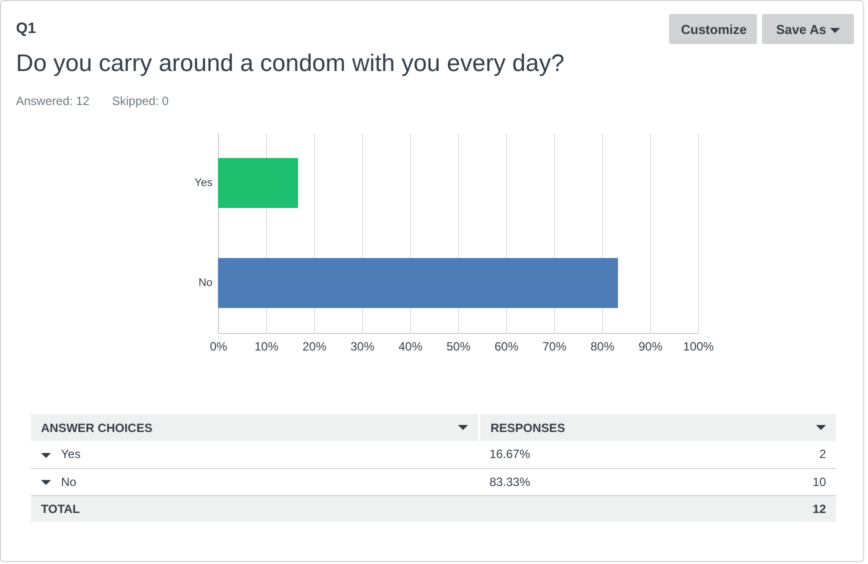 The height and width of the screenshot is (564, 868). What do you see at coordinates (71, 454) in the screenshot?
I see `category-label: Yes` at bounding box center [71, 454].